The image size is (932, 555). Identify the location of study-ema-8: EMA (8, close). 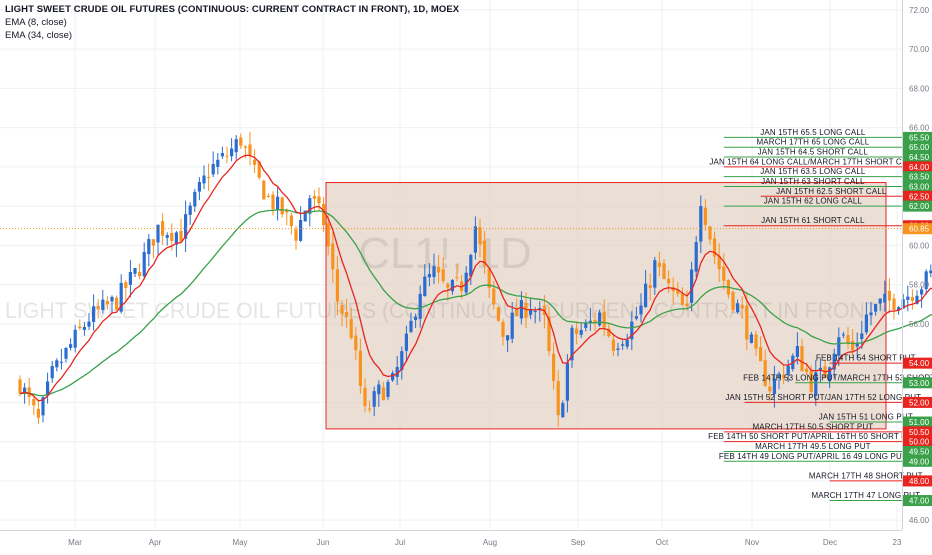
(36, 22).